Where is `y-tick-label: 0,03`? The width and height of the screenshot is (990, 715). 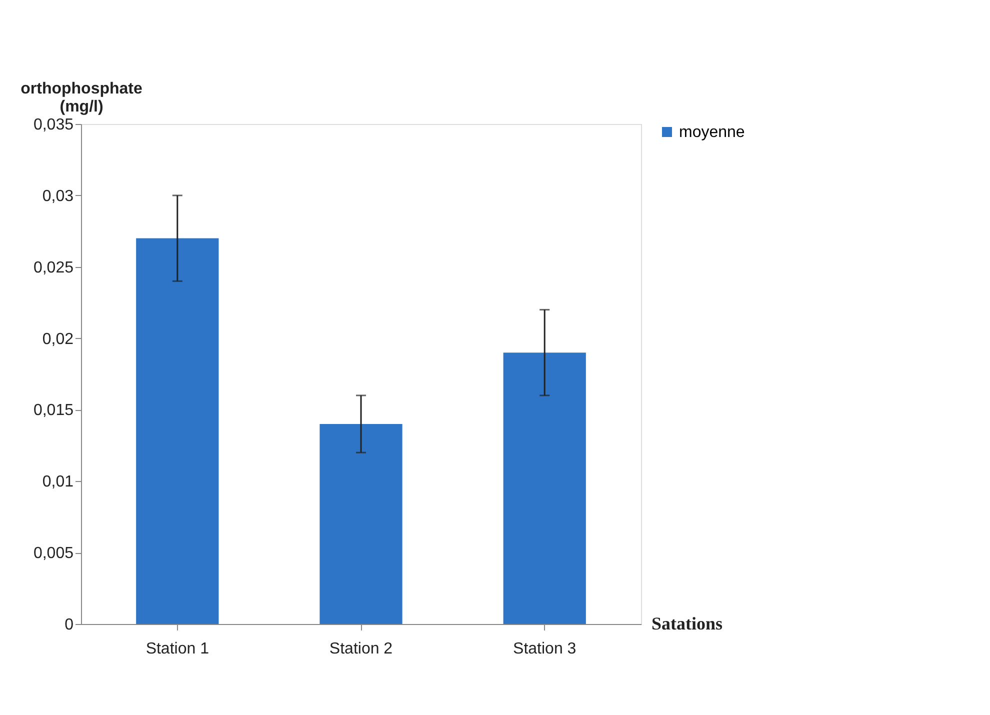
y-tick-label: 0,03 is located at coordinates (58, 196).